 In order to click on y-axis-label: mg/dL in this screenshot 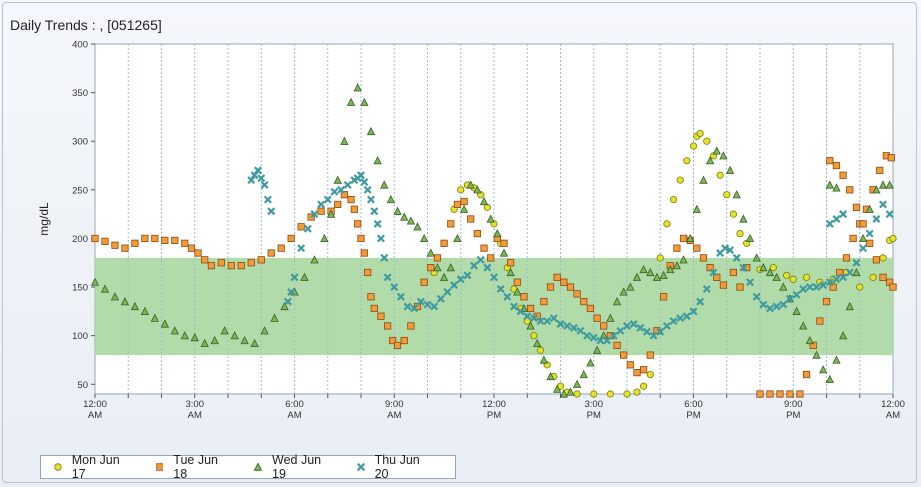, I will do `click(44, 219)`.